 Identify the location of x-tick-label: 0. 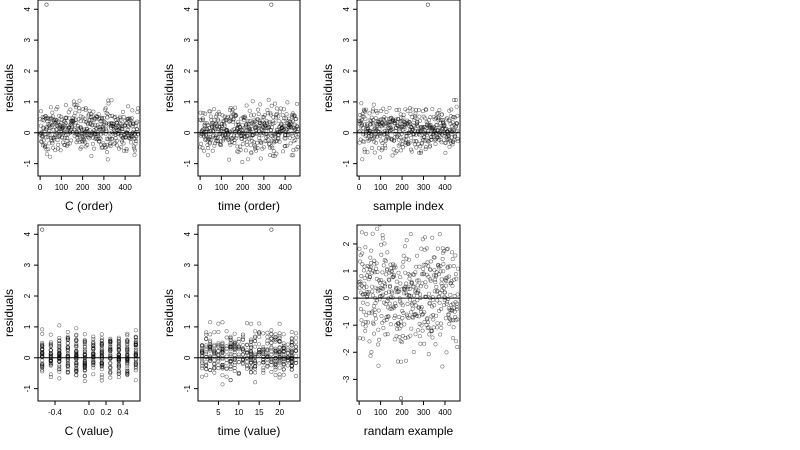
(40, 187).